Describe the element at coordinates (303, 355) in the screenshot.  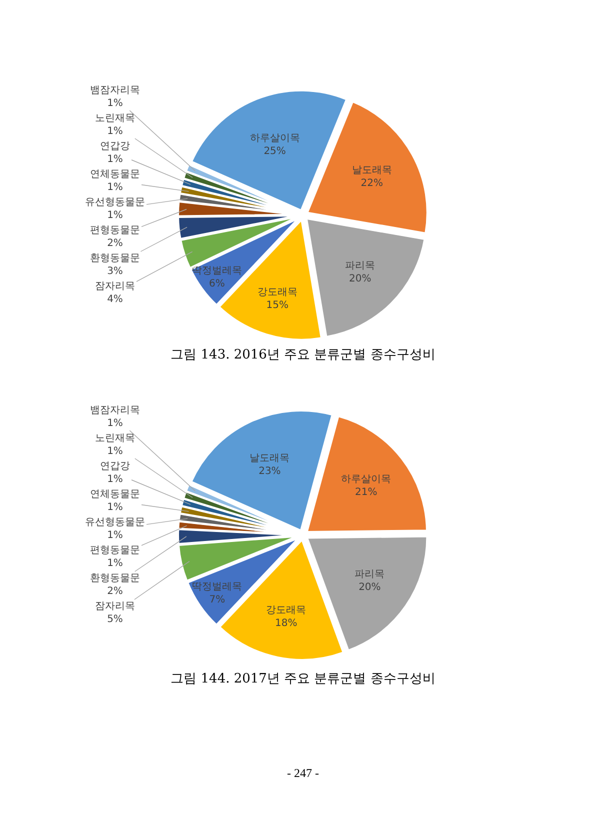
I see `text: 그림 143. 2016년 주요 분류군별 종수구성비` at that location.